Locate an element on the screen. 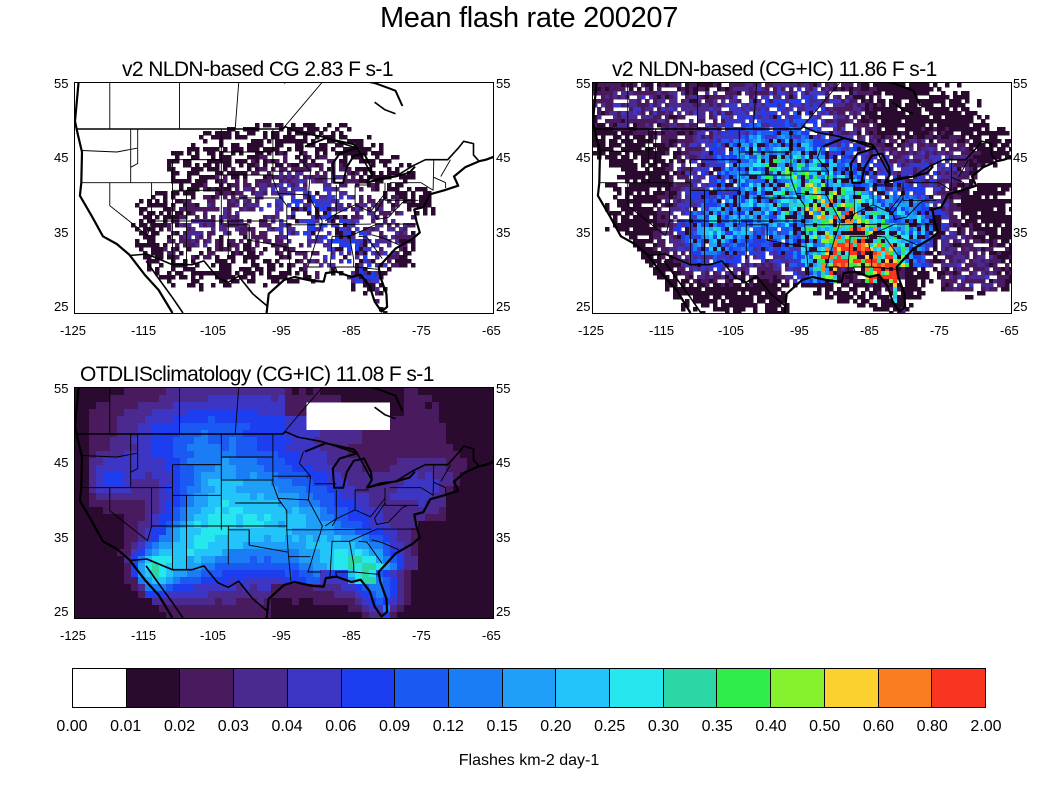 Image resolution: width=1058 pixels, height=802 pixels. colorbar-tick-label: 0.04 is located at coordinates (287, 726).